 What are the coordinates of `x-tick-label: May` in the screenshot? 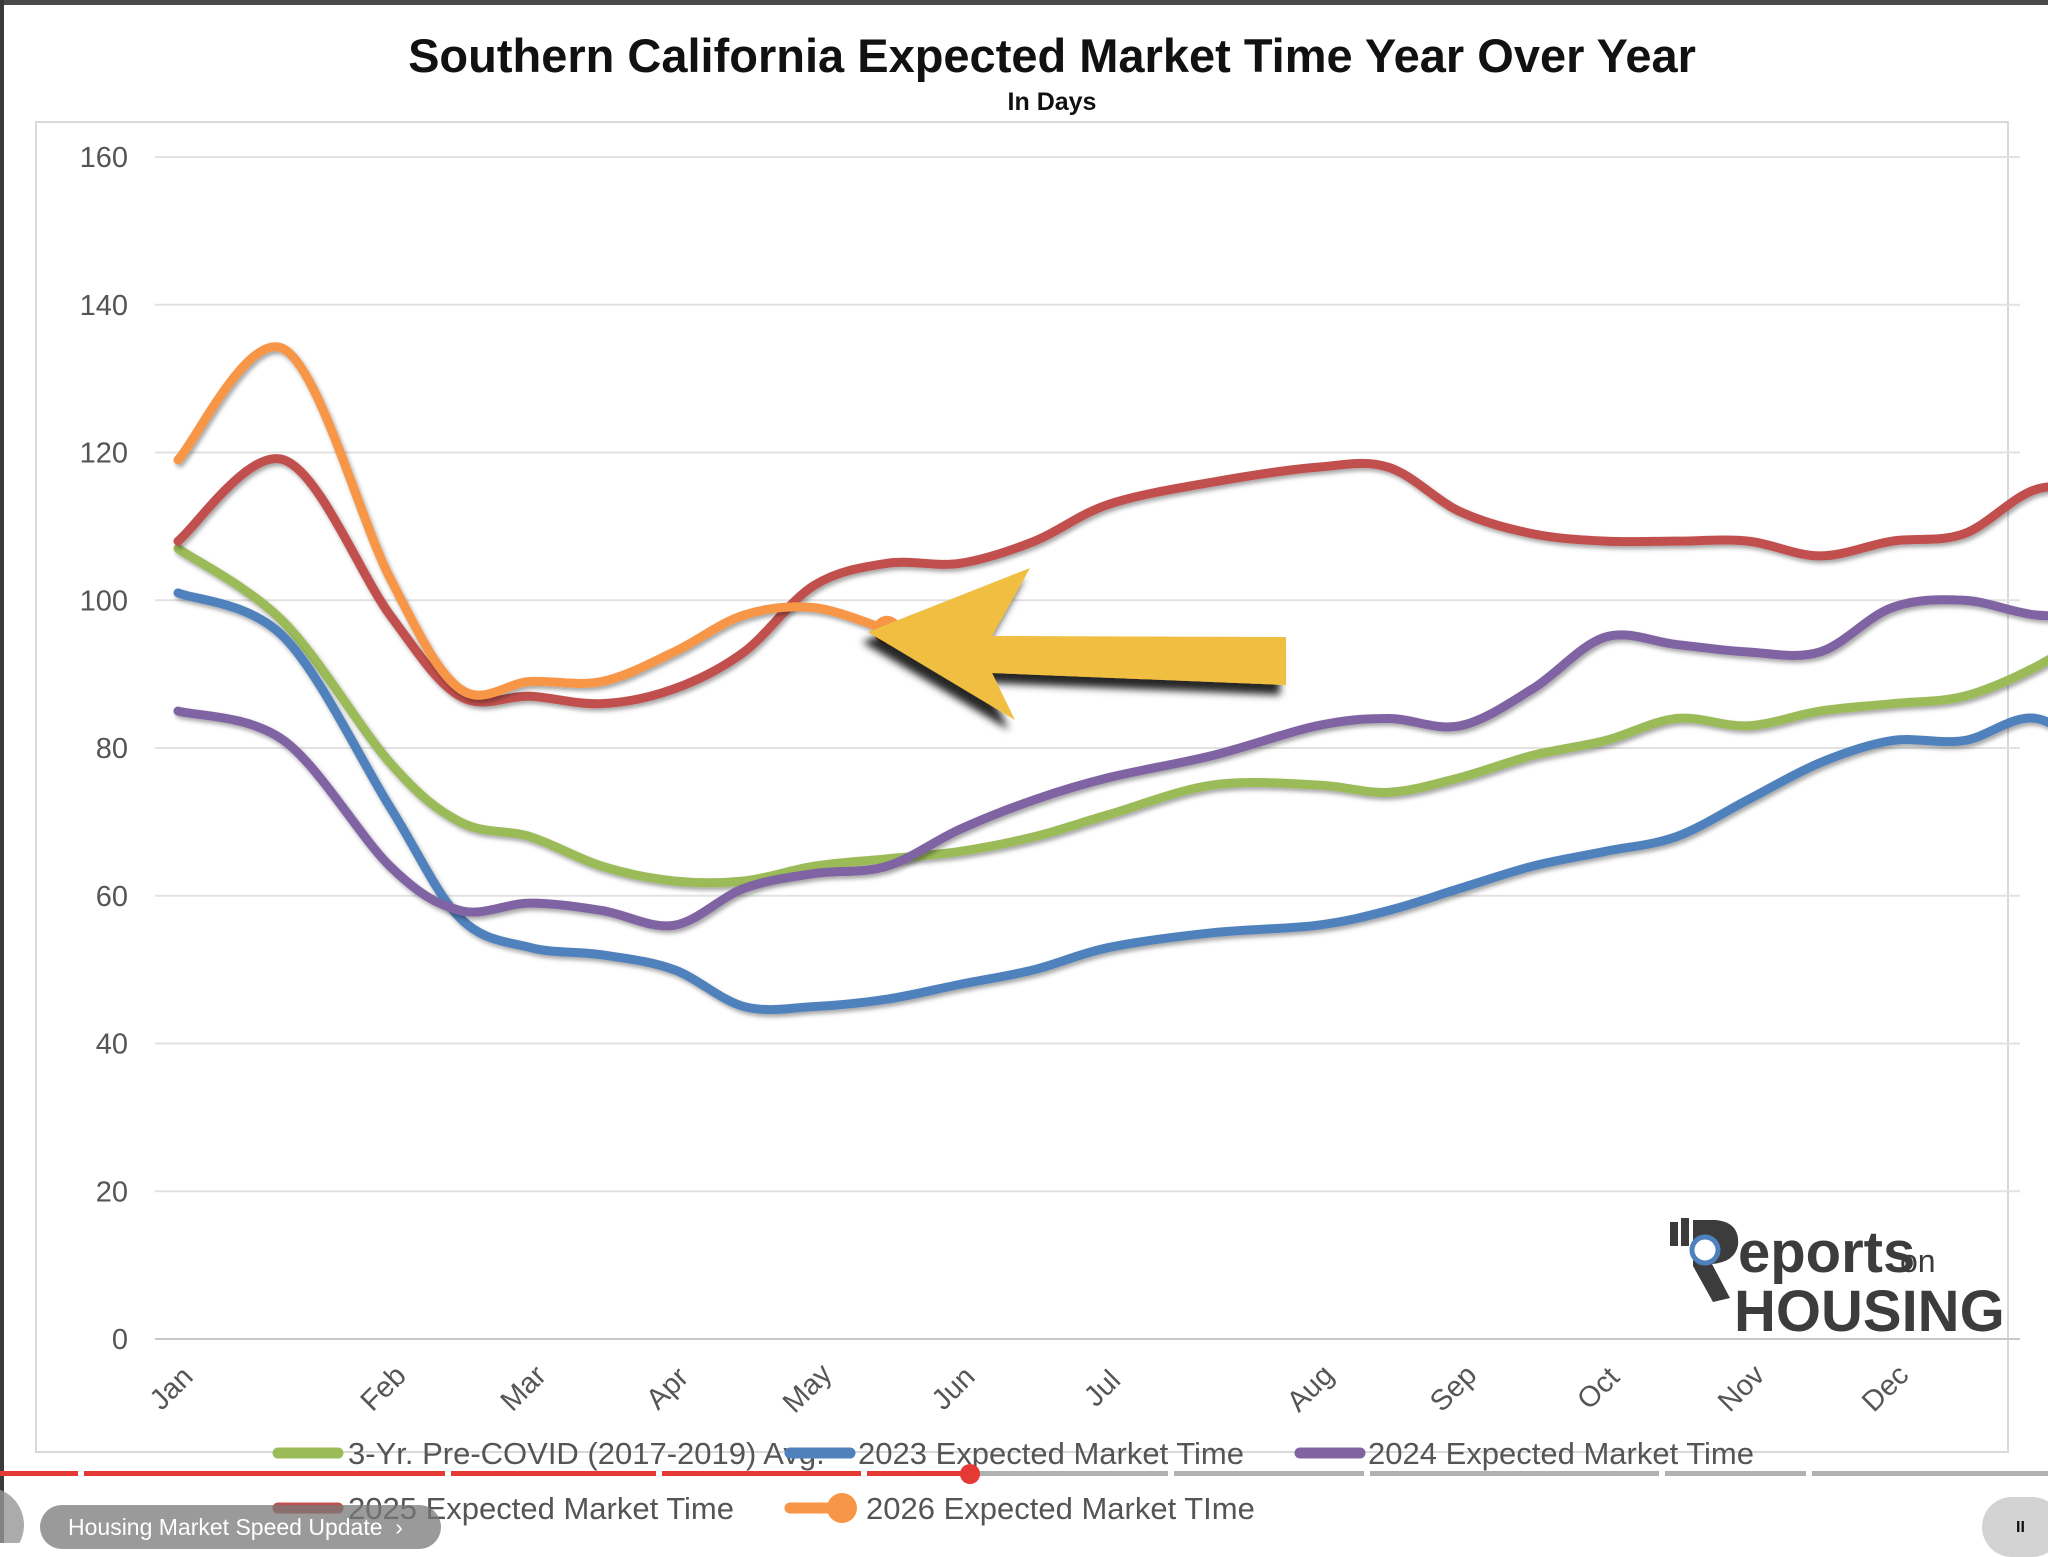 It's located at (808, 1389).